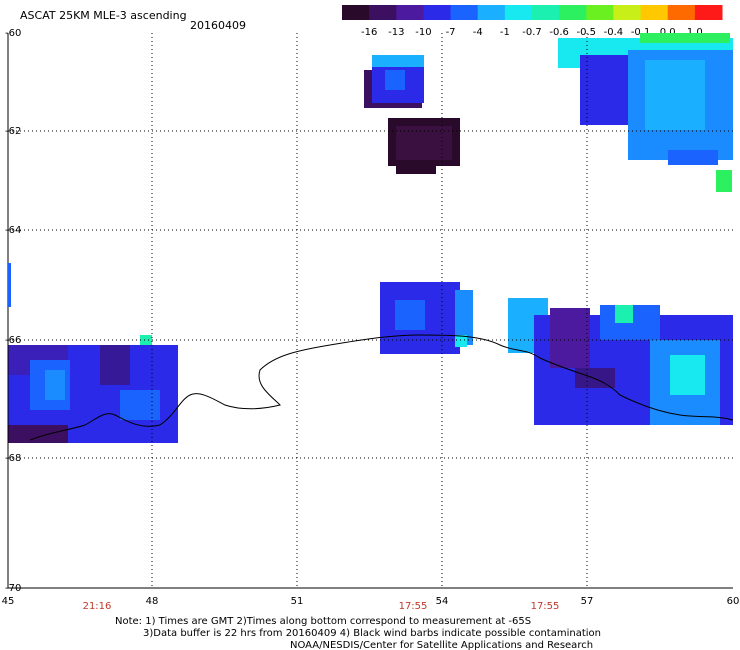 This screenshot has width=740, height=650. Describe the element at coordinates (103, 15) in the screenshot. I see `product-title: ASCAT 25KM MLE-3 ascending` at that location.